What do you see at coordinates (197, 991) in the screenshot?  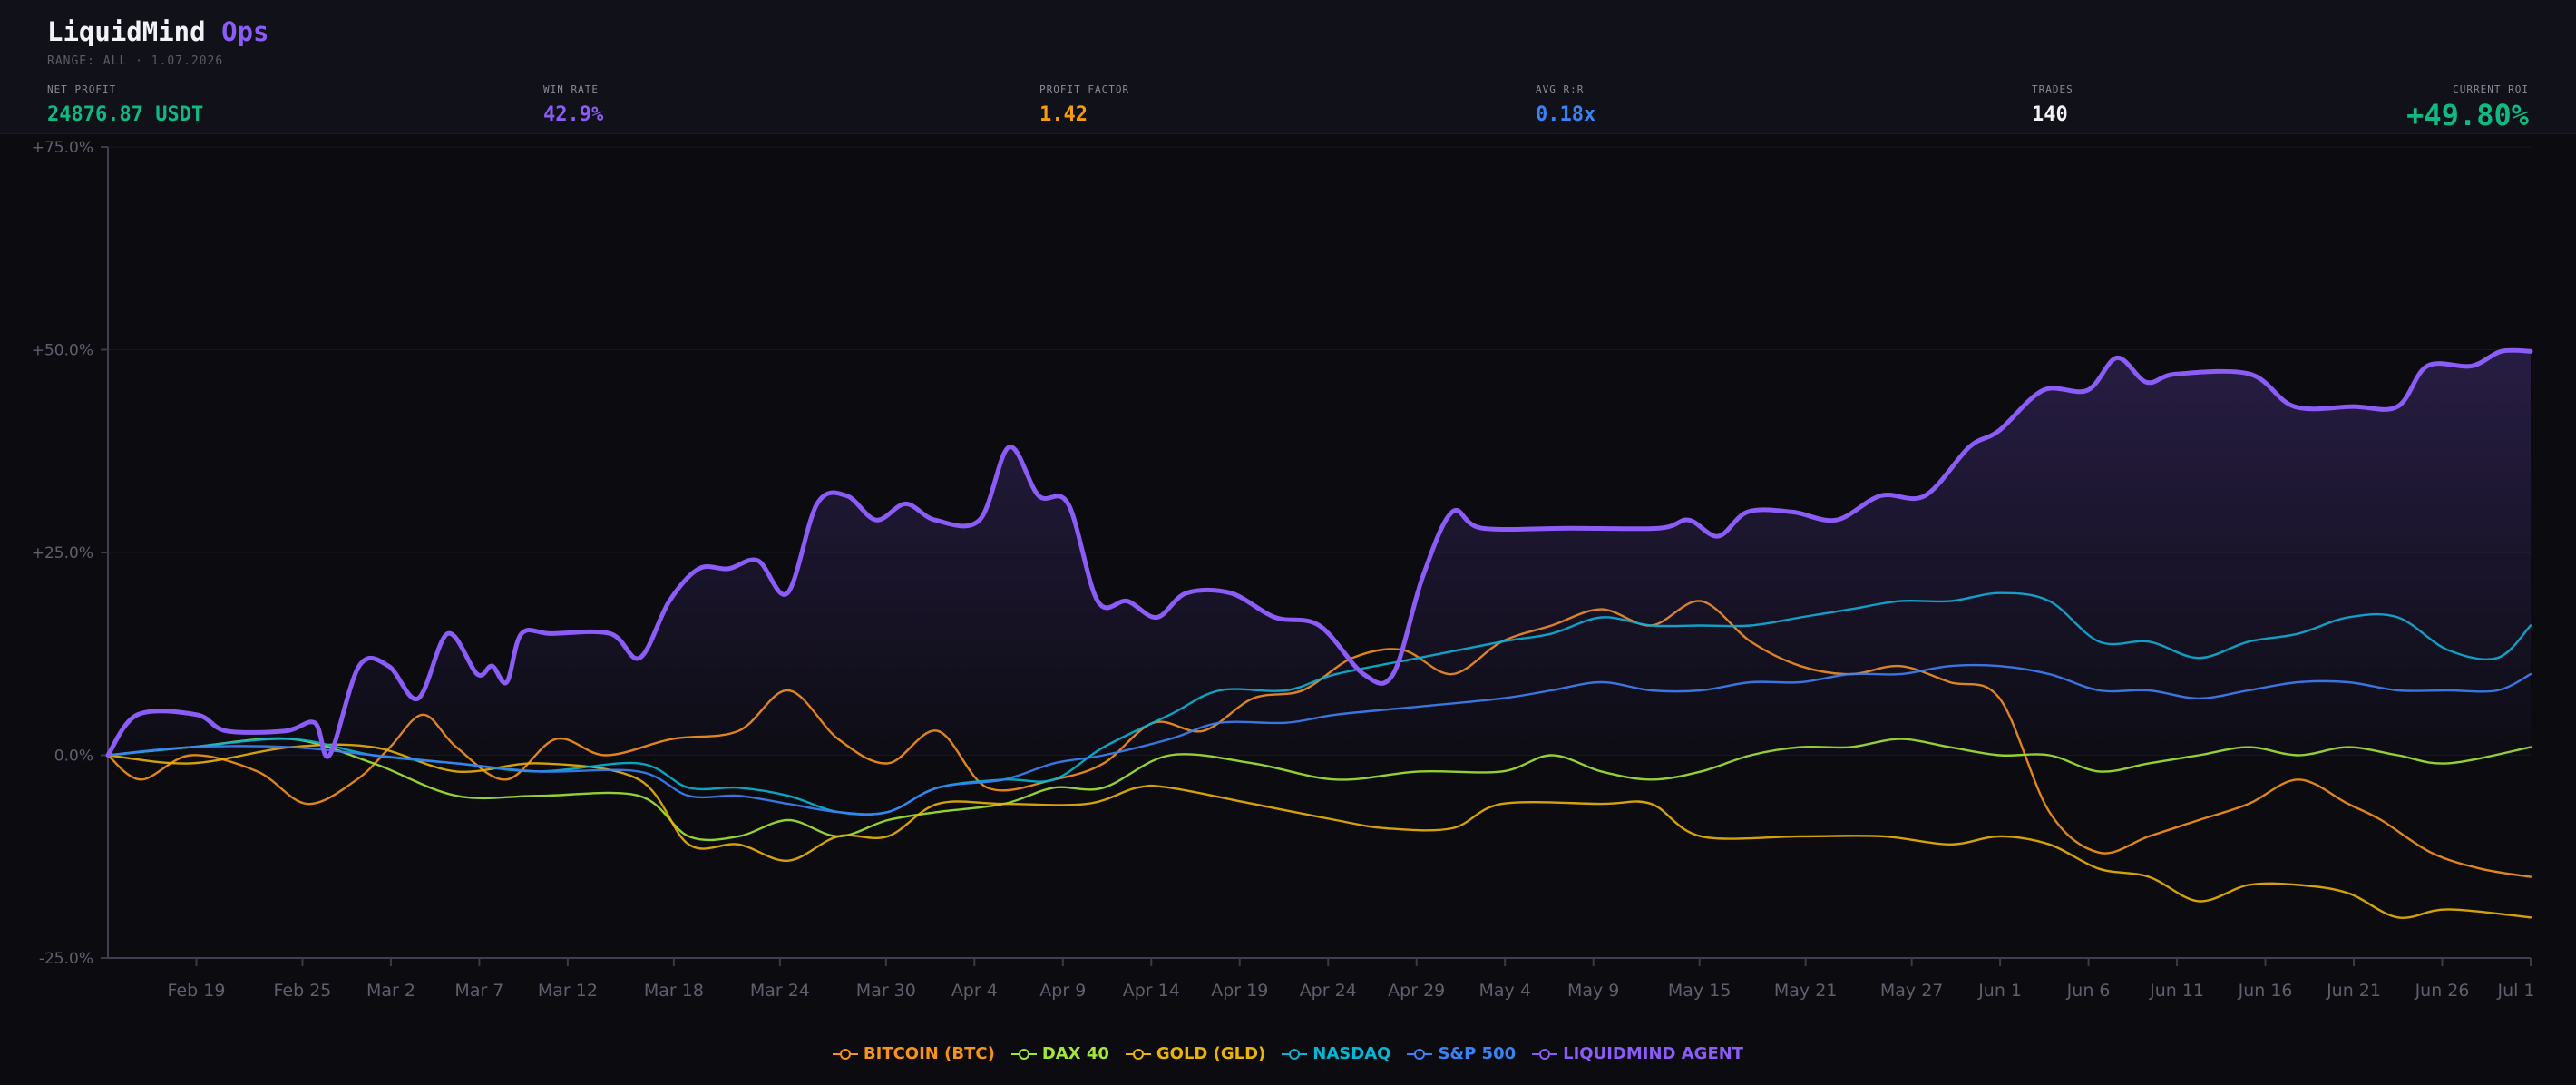 I see `x-tick-label: Feb 19` at bounding box center [197, 991].